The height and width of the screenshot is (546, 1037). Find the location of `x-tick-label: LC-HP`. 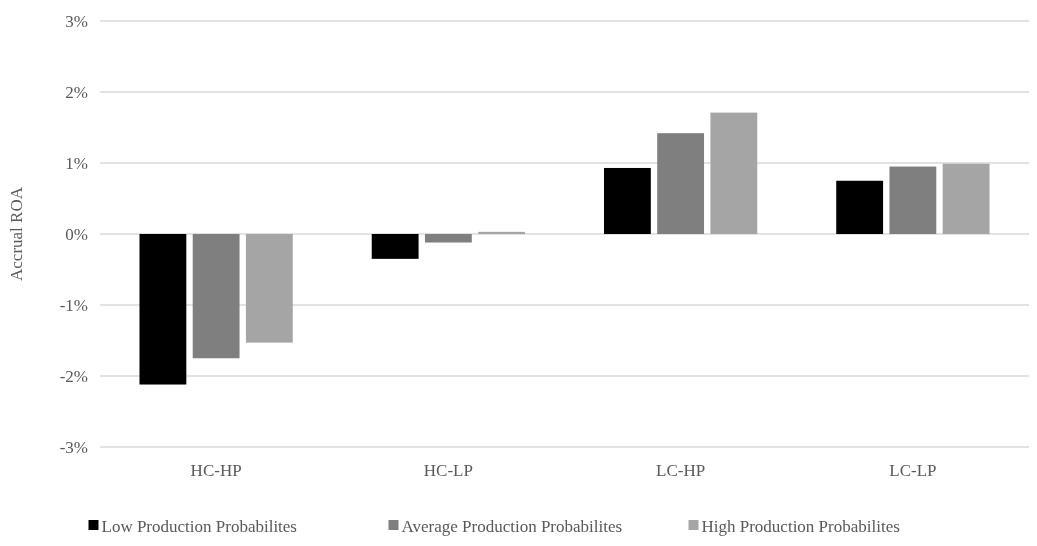

x-tick-label: LC-HP is located at coordinates (681, 470).